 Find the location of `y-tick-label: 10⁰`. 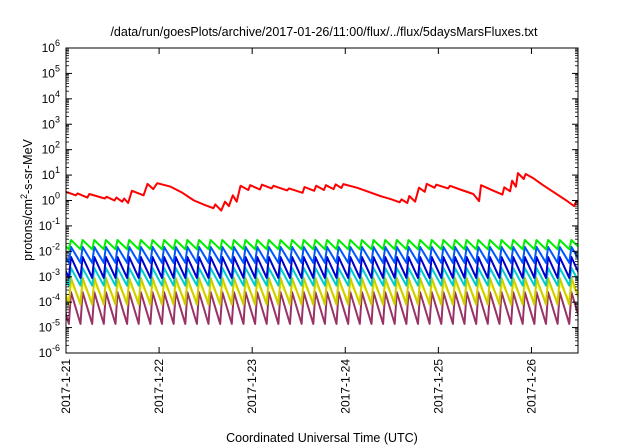

y-tick-label: 10⁰ is located at coordinates (51, 199).